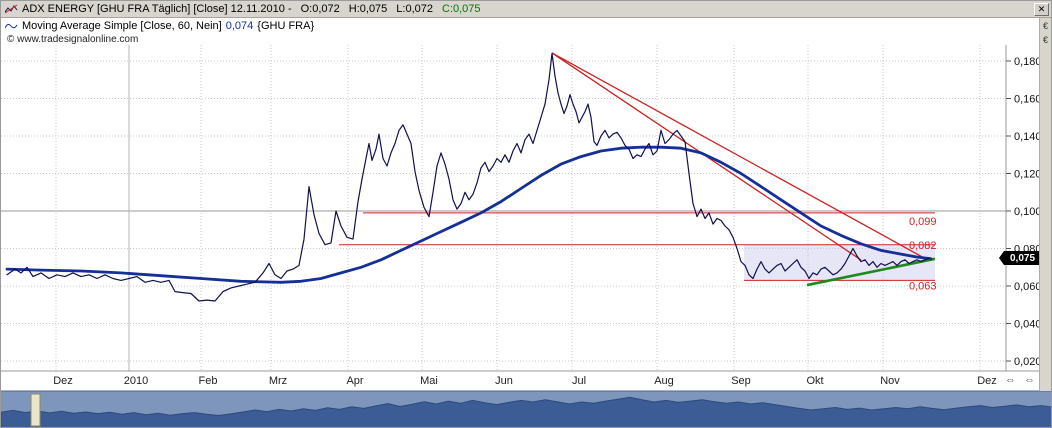 This screenshot has height=428, width=1052. I want to click on x-tick-label: Mrz, so click(278, 381).